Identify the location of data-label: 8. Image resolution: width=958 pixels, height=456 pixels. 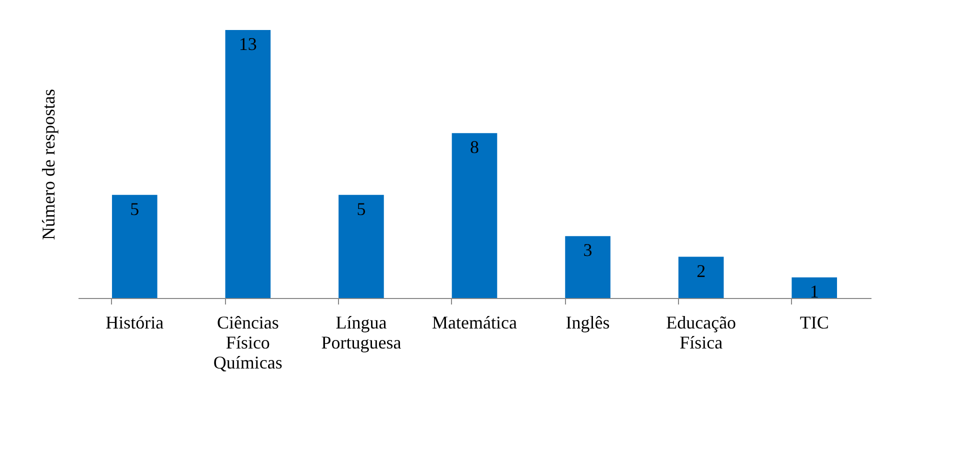
(474, 147).